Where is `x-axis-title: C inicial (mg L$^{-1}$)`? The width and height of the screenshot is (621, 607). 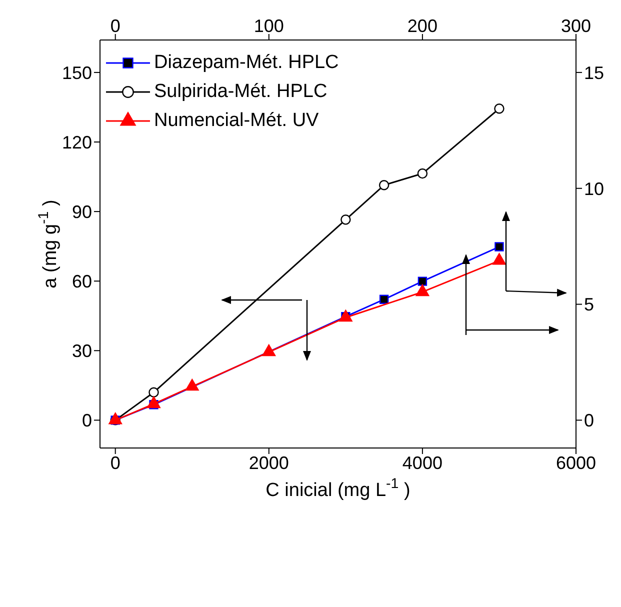 x-axis-title: C inicial (mg L$^{-1}$) is located at coordinates (338, 488).